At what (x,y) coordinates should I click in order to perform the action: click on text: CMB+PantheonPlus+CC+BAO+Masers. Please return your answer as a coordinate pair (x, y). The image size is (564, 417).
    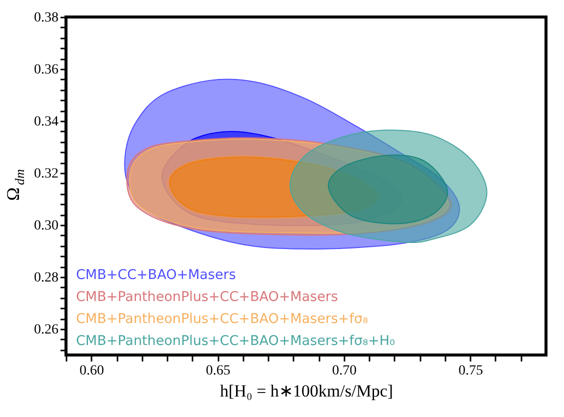
    Looking at the image, I should click on (207, 297).